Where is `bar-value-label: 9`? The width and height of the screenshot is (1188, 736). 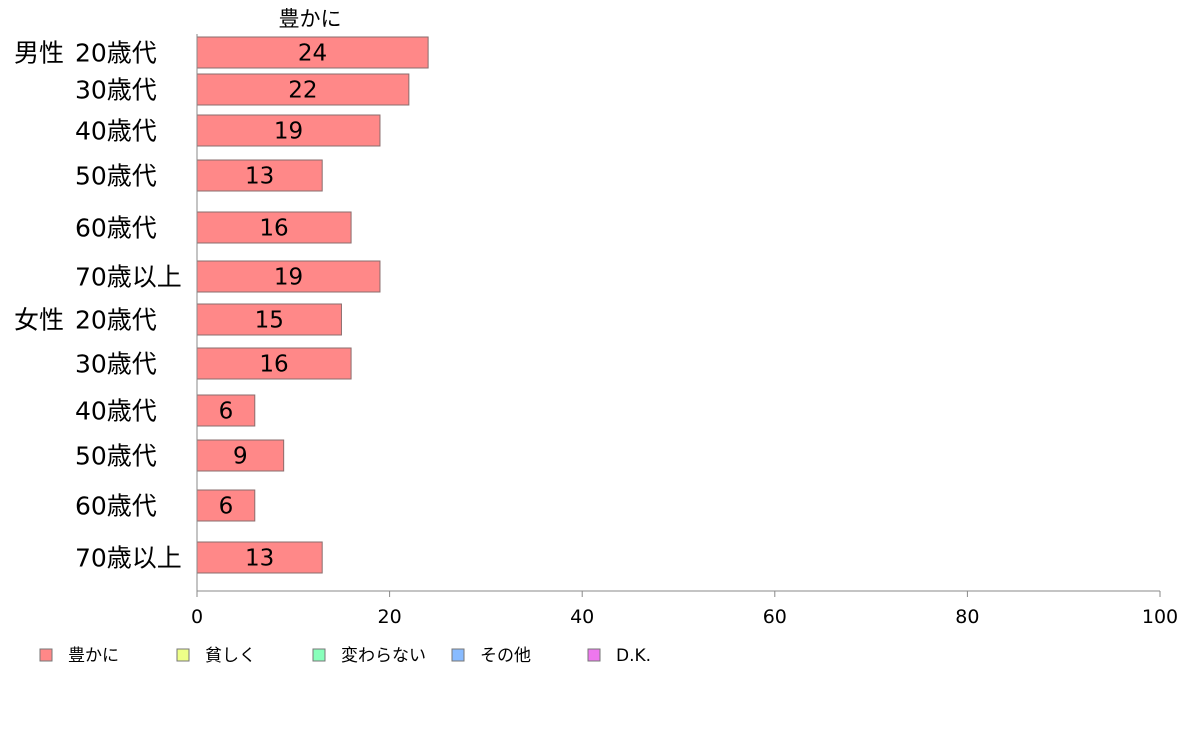 bar-value-label: 9 is located at coordinates (240, 457).